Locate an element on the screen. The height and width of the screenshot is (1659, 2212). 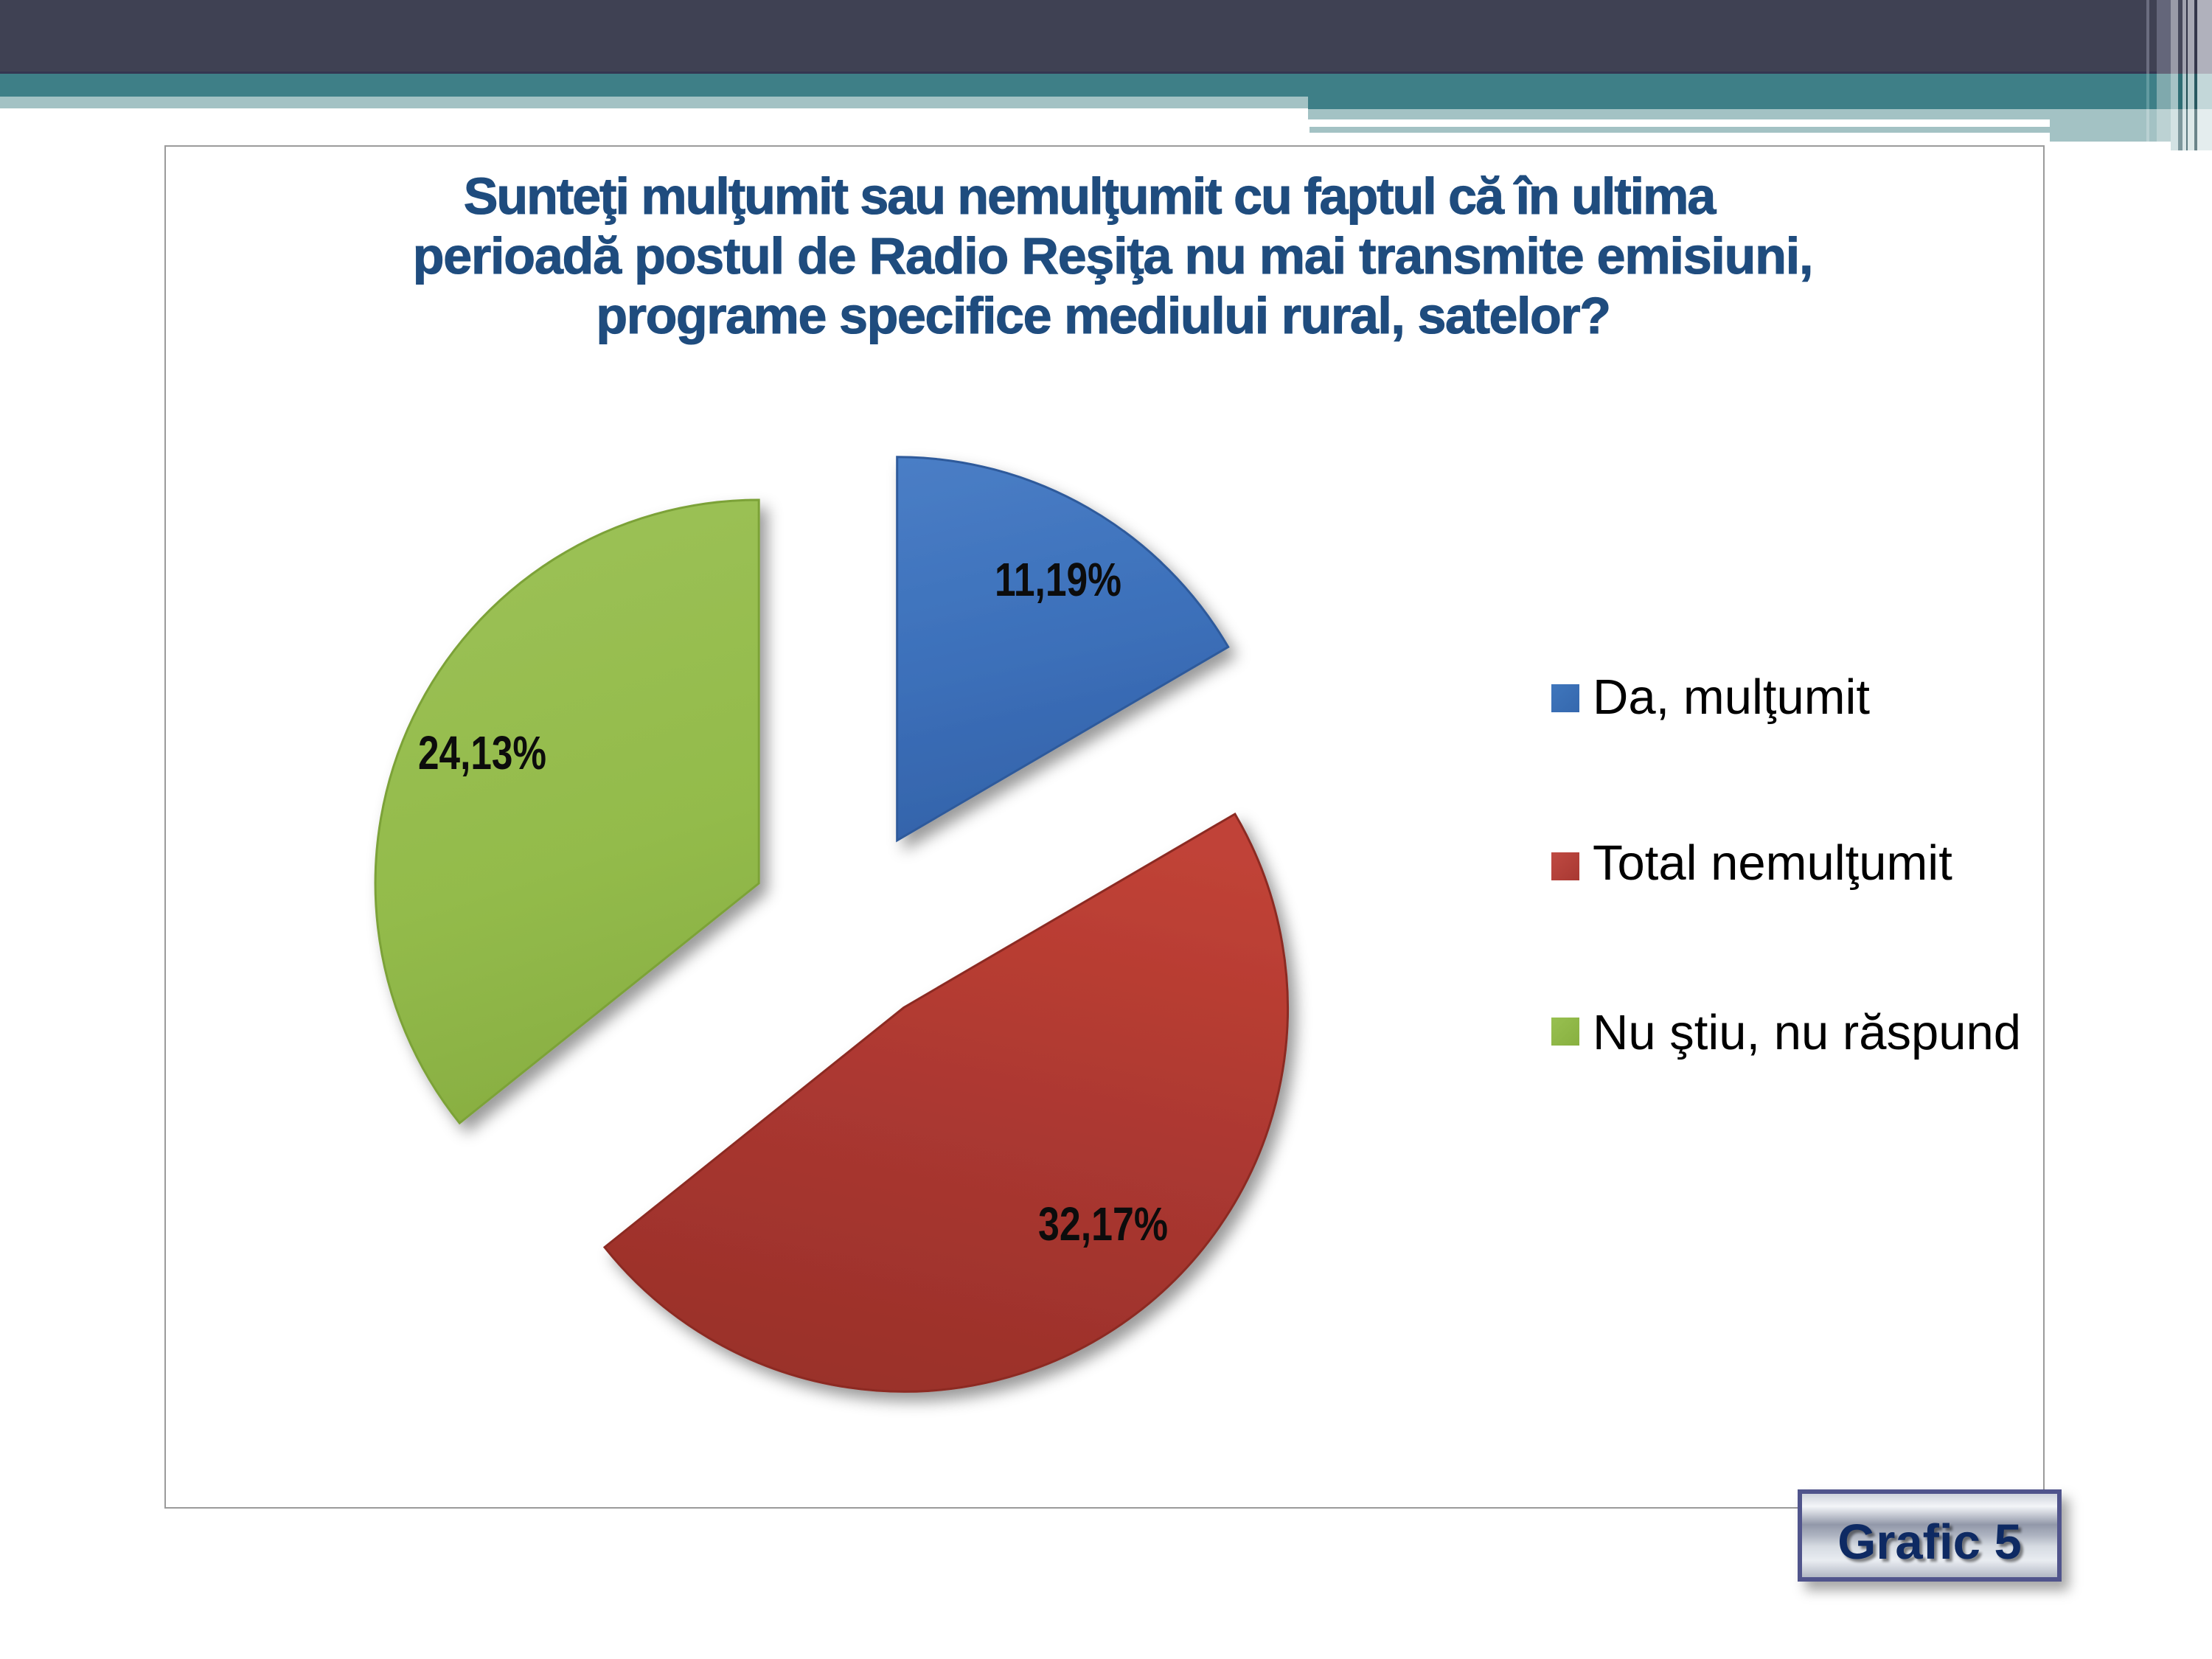
svg-text: 32,17% is located at coordinates (1103, 1224).